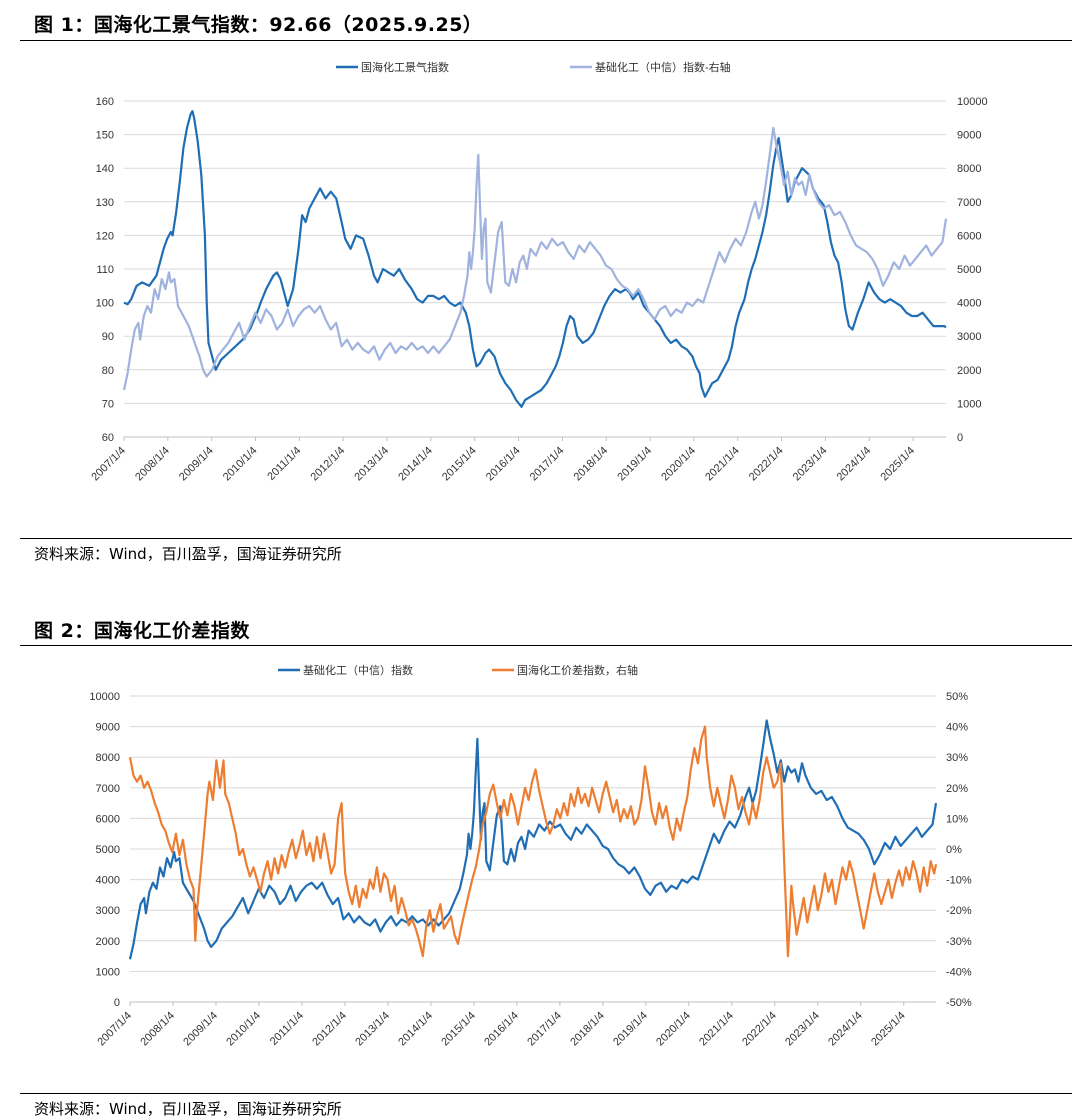 Image resolution: width=1080 pixels, height=1120 pixels. Describe the element at coordinates (108, 819) in the screenshot. I see `y-tick-label: 6000` at that location.